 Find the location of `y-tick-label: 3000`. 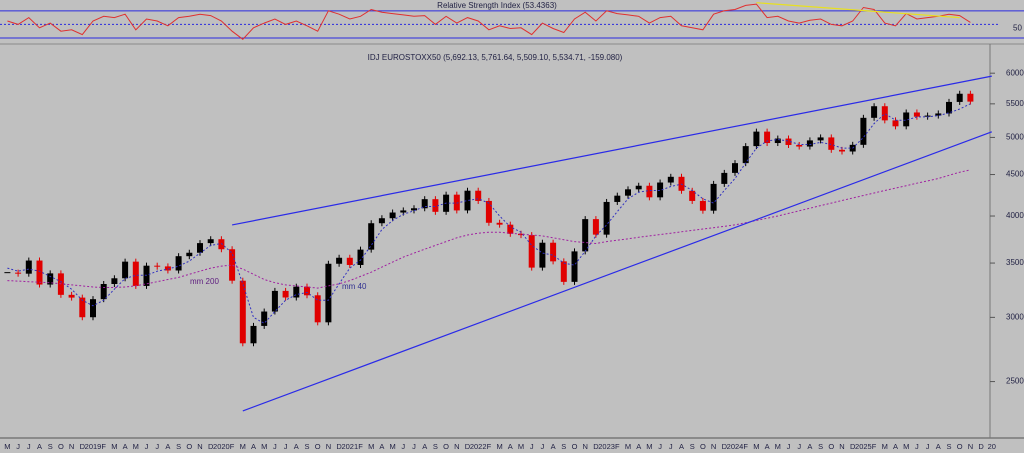

y-tick-label: 3000 is located at coordinates (1015, 316).